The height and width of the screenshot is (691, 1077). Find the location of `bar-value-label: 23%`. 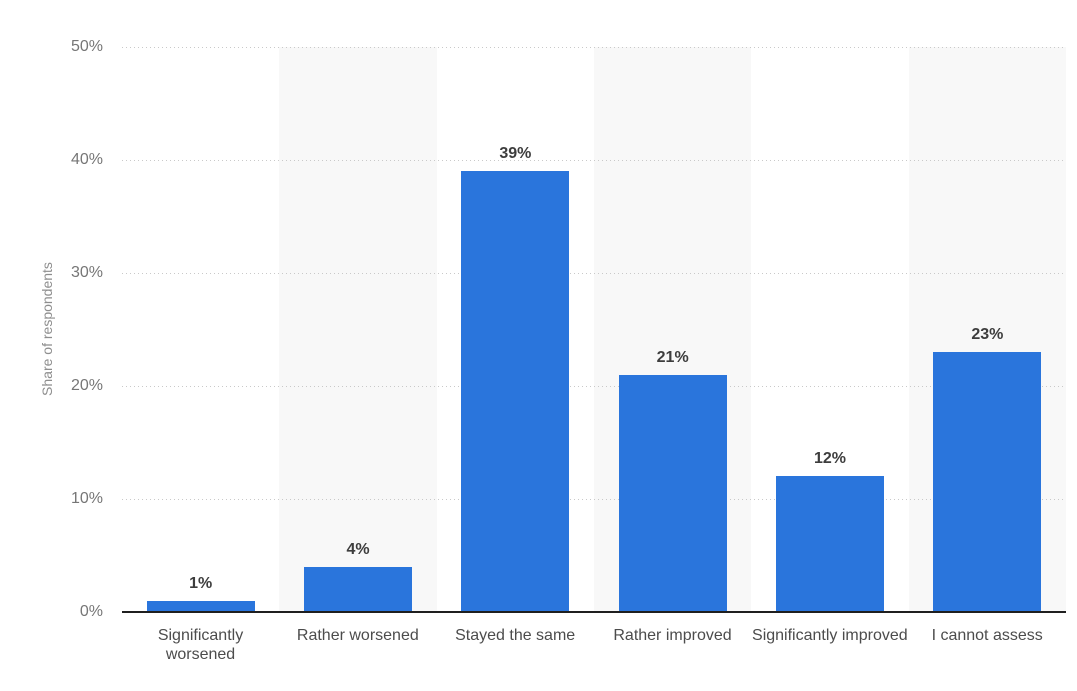

bar-value-label: 23% is located at coordinates (987, 334).